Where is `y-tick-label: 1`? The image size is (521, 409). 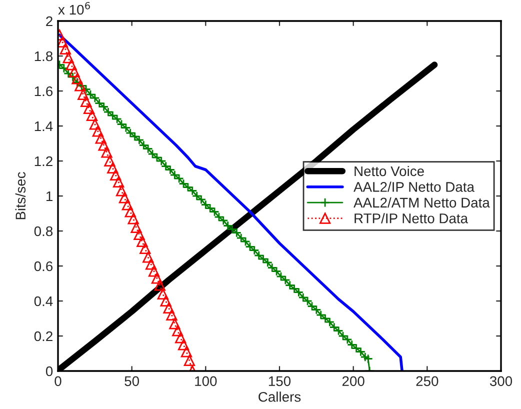 y-tick-label: 1 is located at coordinates (49, 196).